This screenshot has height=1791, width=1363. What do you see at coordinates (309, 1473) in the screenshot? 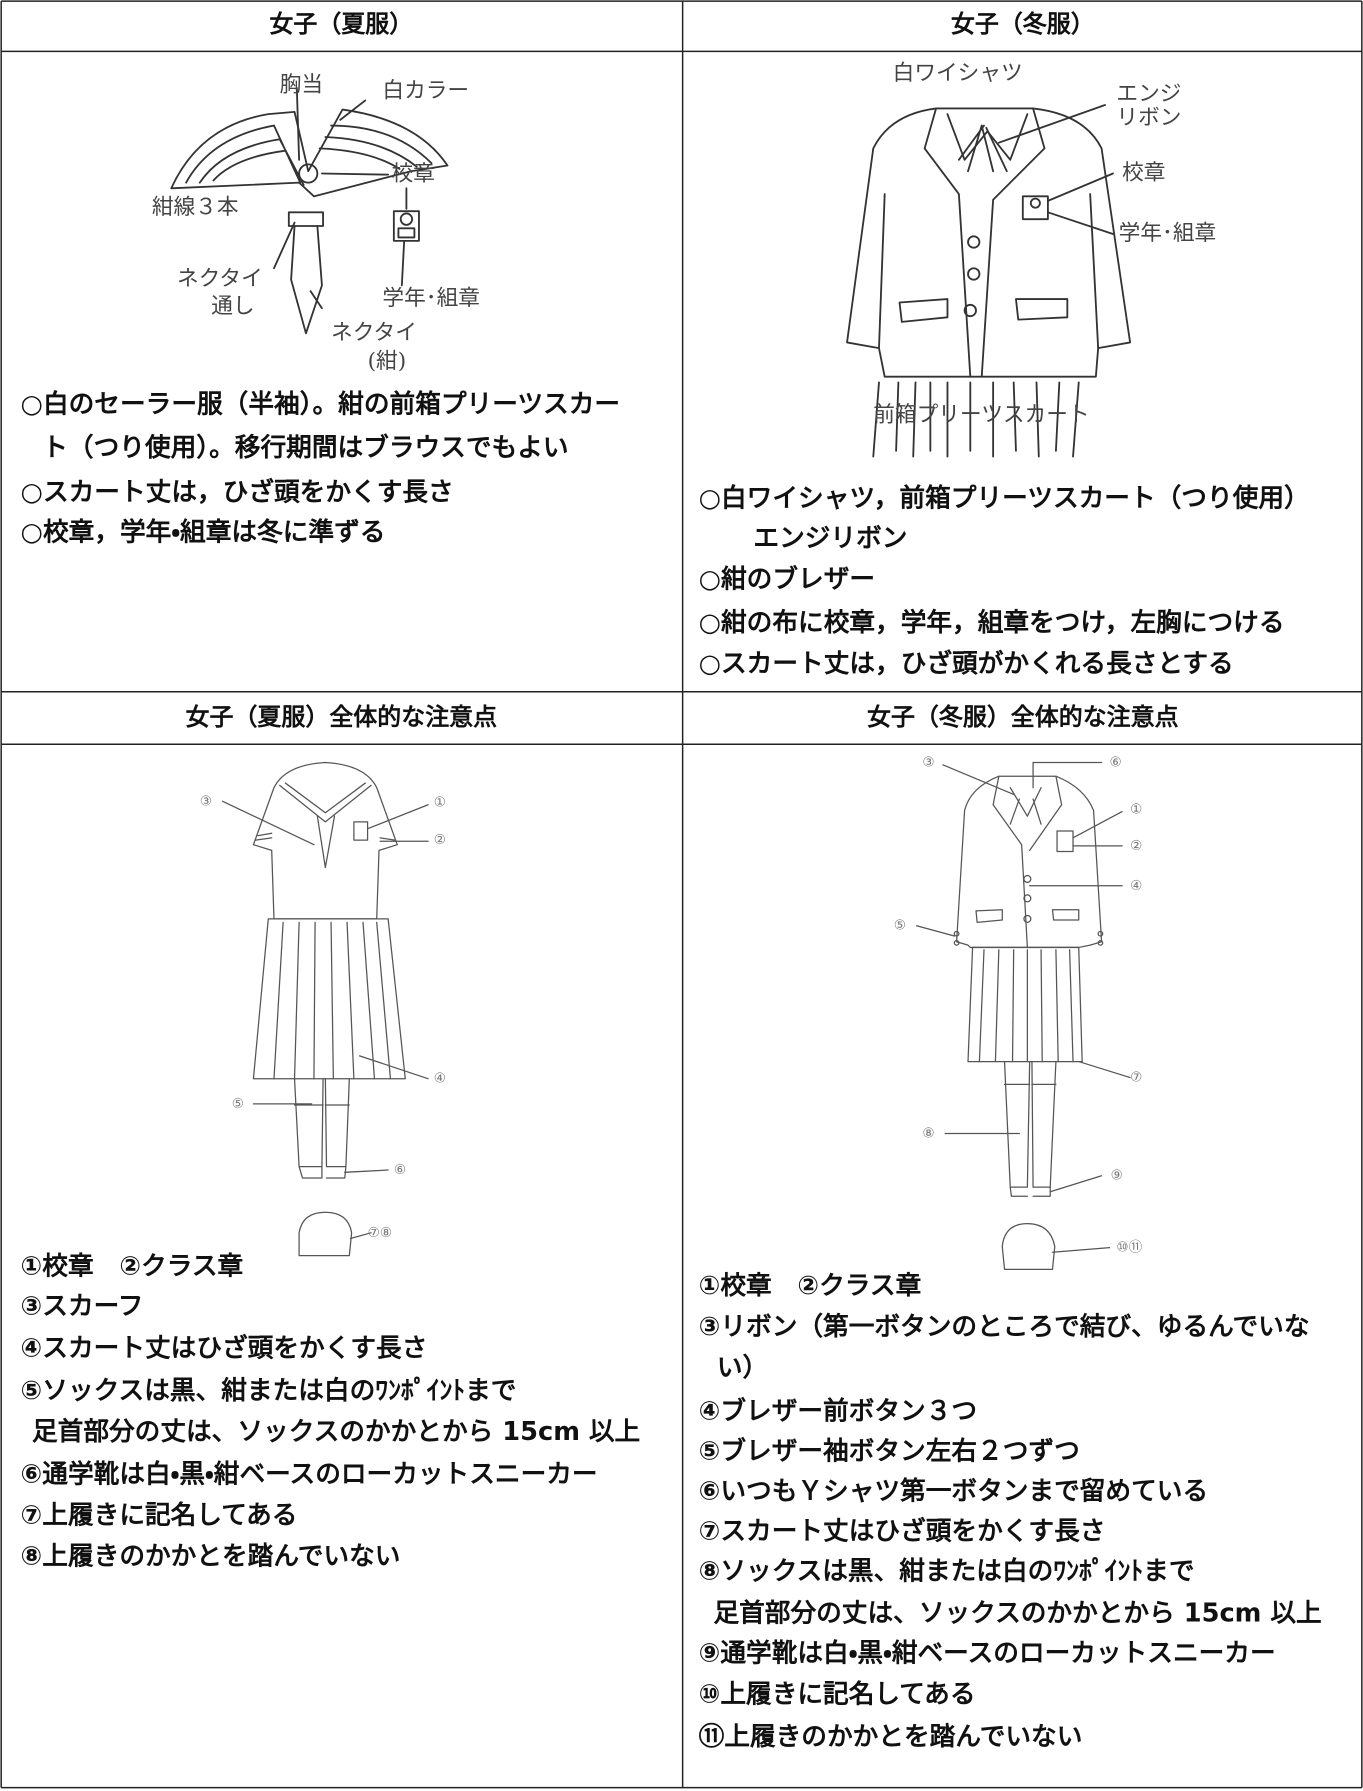
I see `note-line: ⑥通学靴は白・黒・紺ベースのローカットスニーカー` at bounding box center [309, 1473].